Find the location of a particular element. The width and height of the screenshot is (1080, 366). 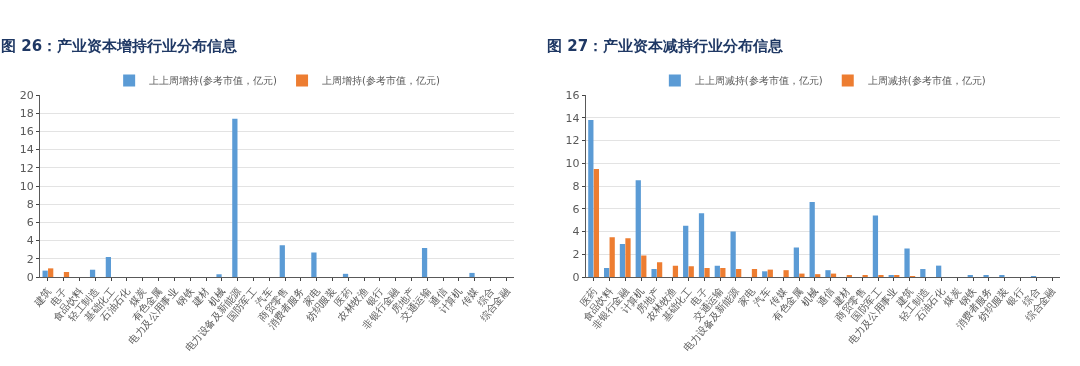

y-tick-label: 18 is located at coordinates (26, 114).